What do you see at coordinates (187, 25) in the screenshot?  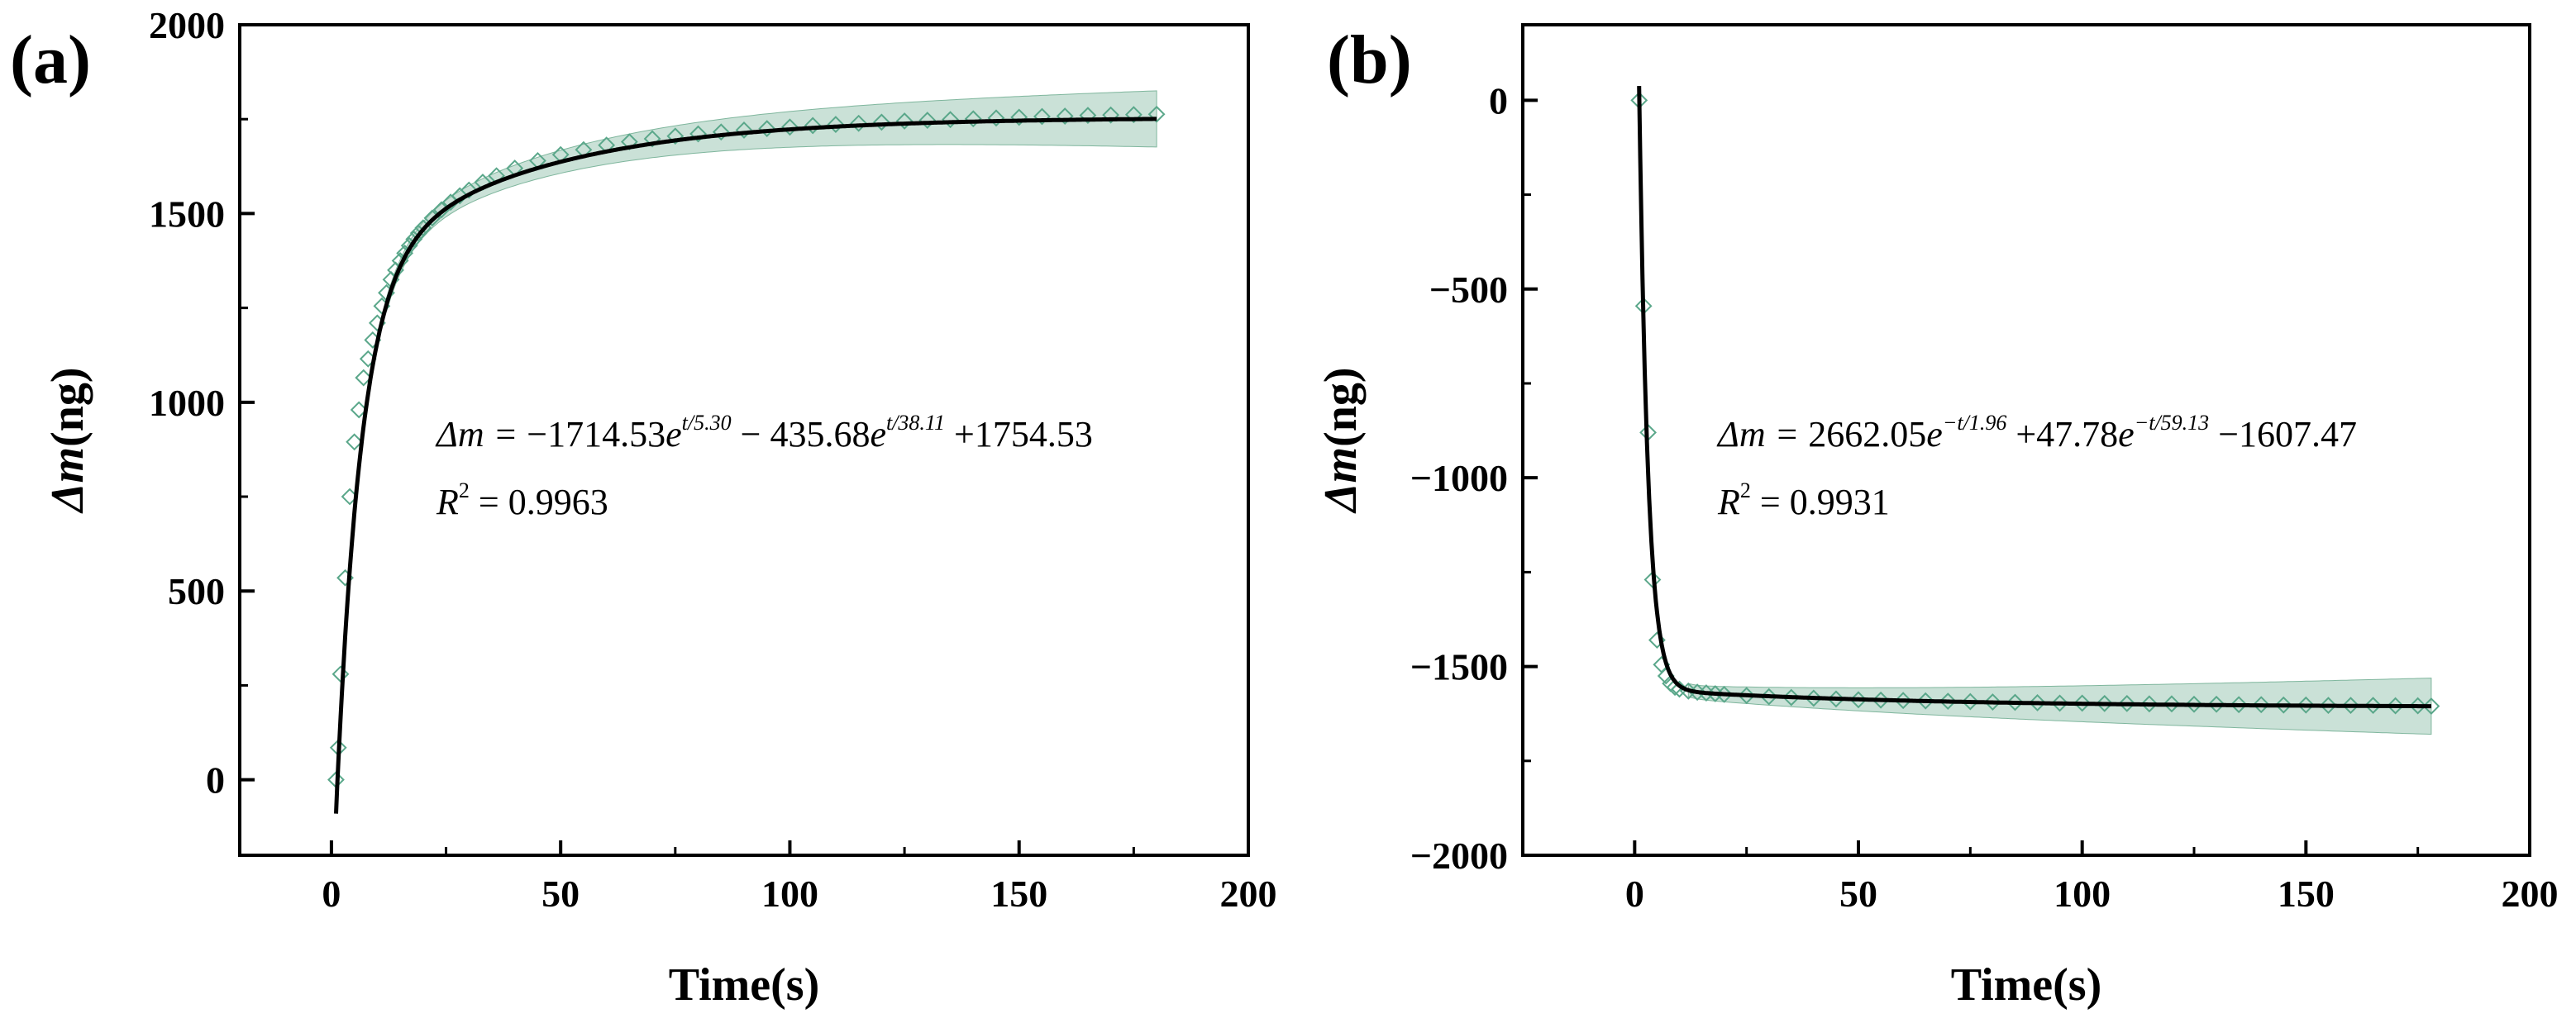 I see `a-y-tick-label: 2000` at bounding box center [187, 25].